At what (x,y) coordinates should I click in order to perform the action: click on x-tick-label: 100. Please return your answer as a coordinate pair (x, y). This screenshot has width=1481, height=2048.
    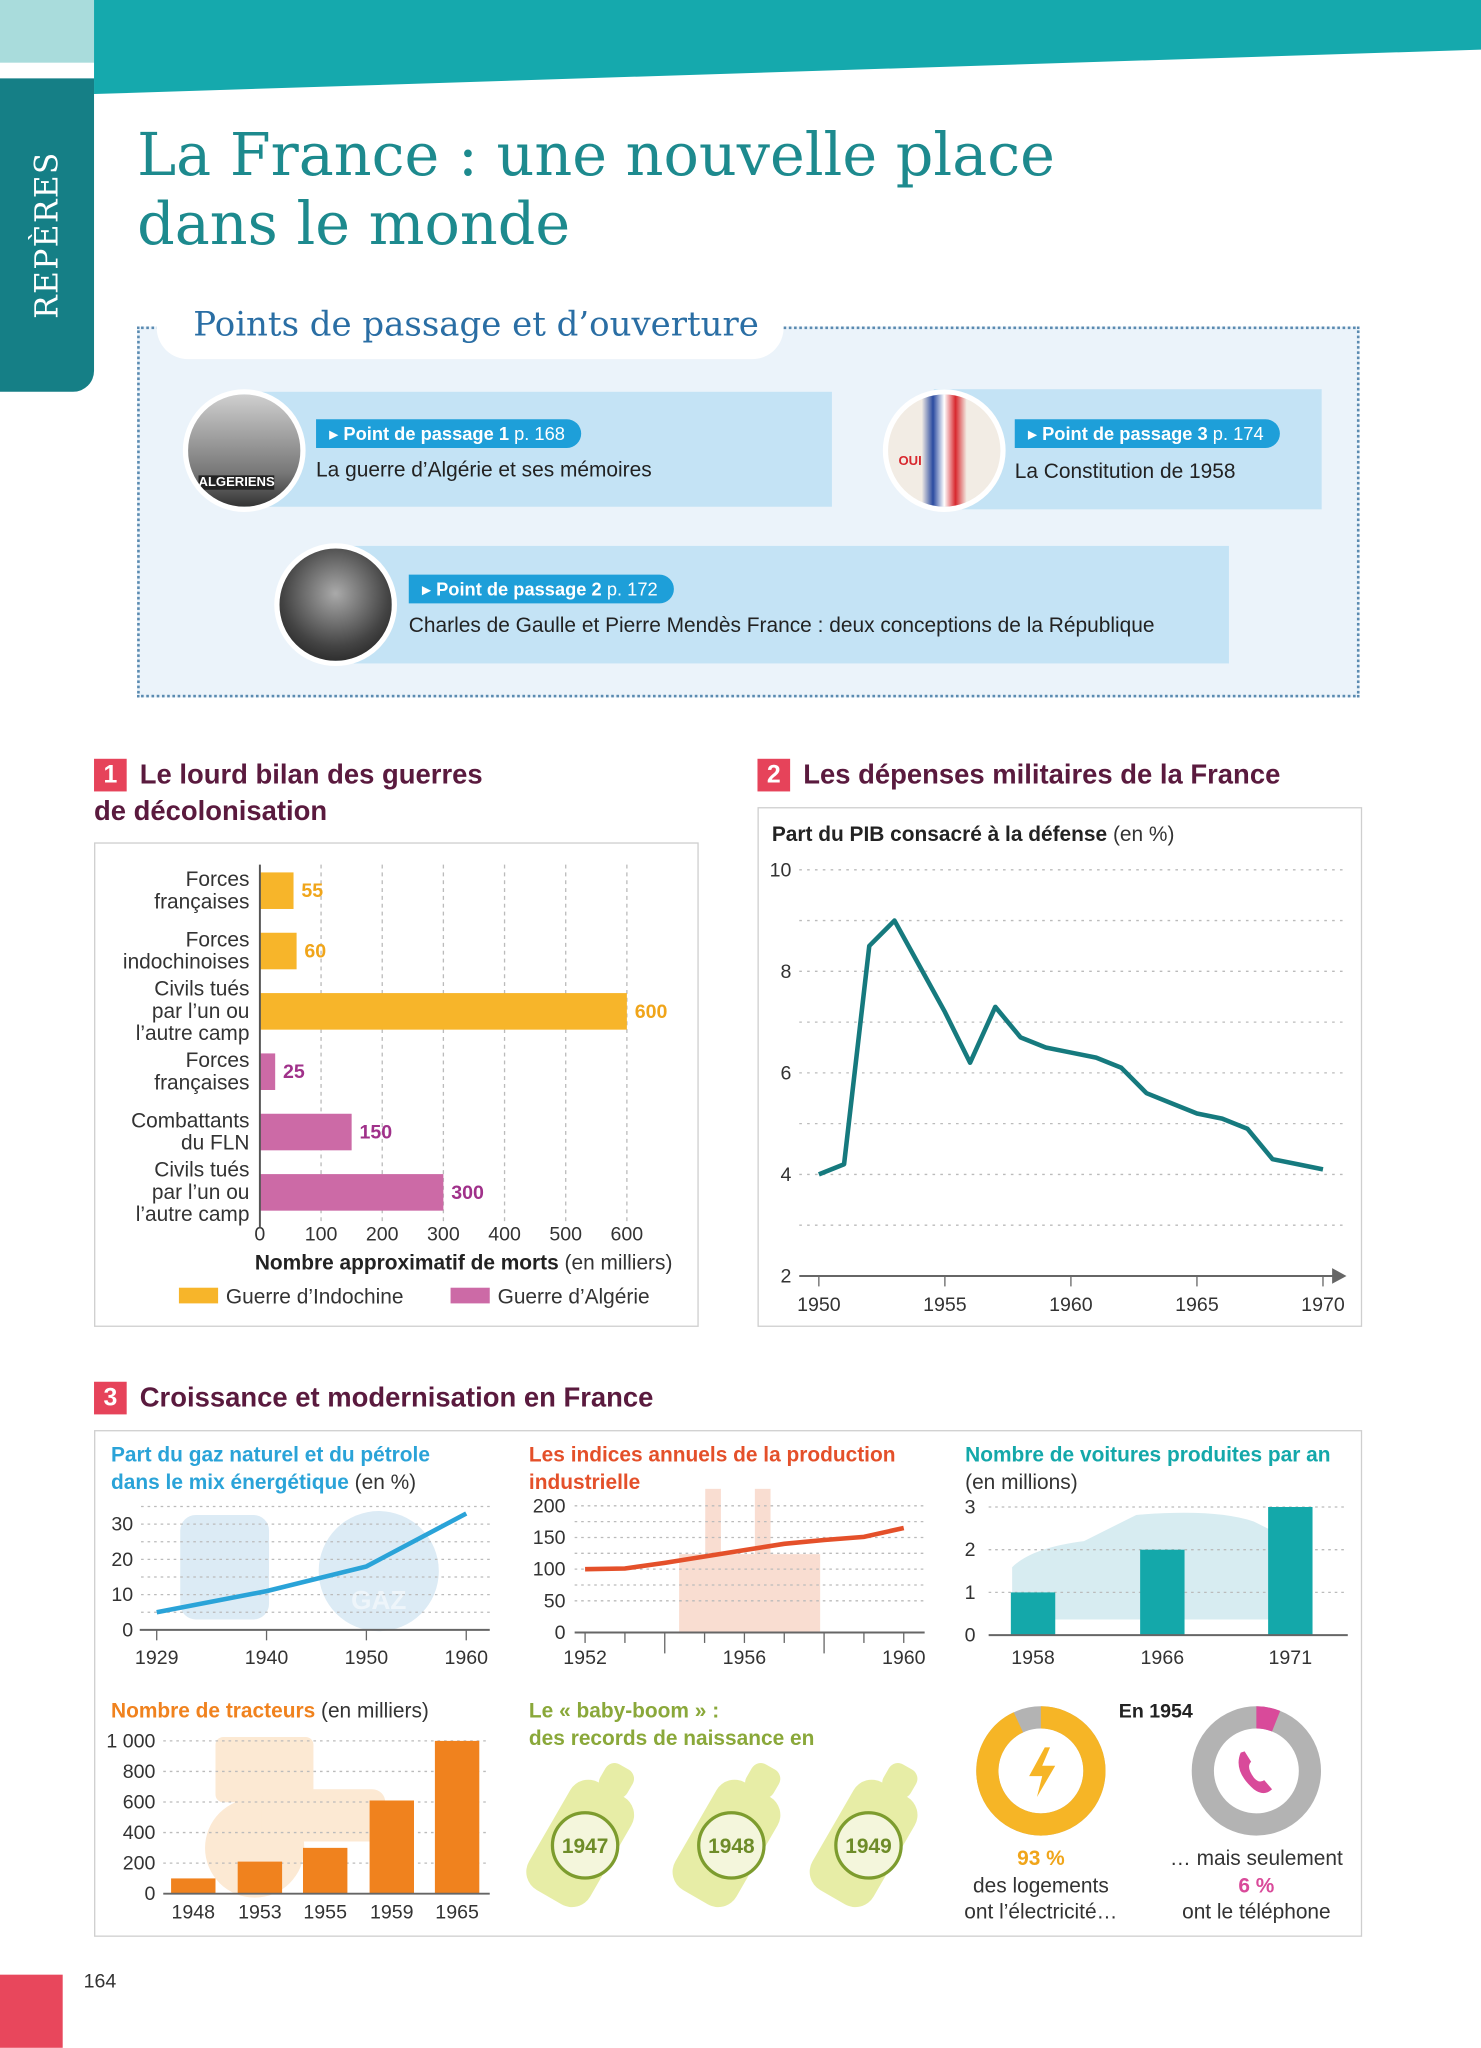
    Looking at the image, I should click on (321, 1235).